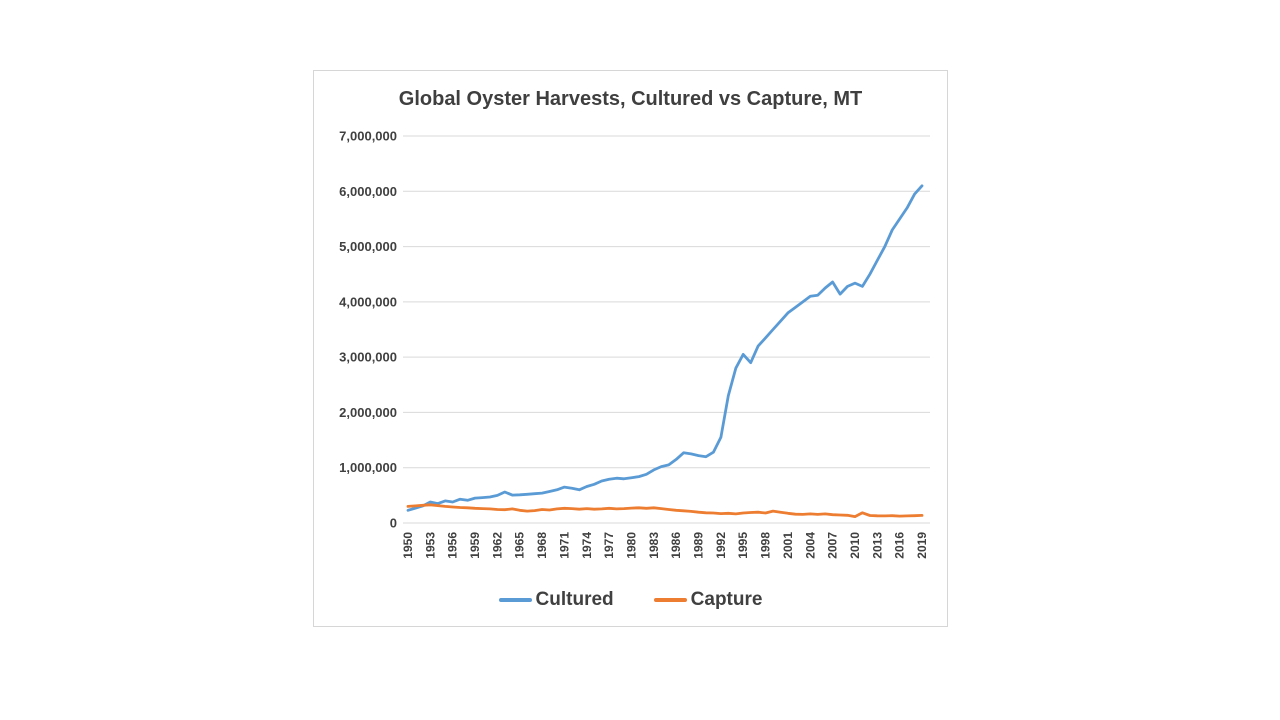  I want to click on x-axis-tick-label: 1971, so click(564, 545).